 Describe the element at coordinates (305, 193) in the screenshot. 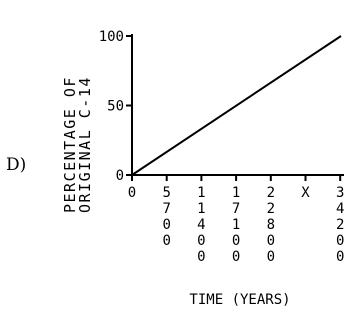

I see `x-tick-label-5: X` at that location.